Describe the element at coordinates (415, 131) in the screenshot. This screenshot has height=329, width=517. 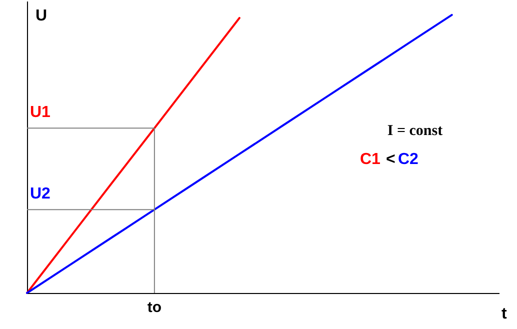
I see `annotation: I = const` at that location.